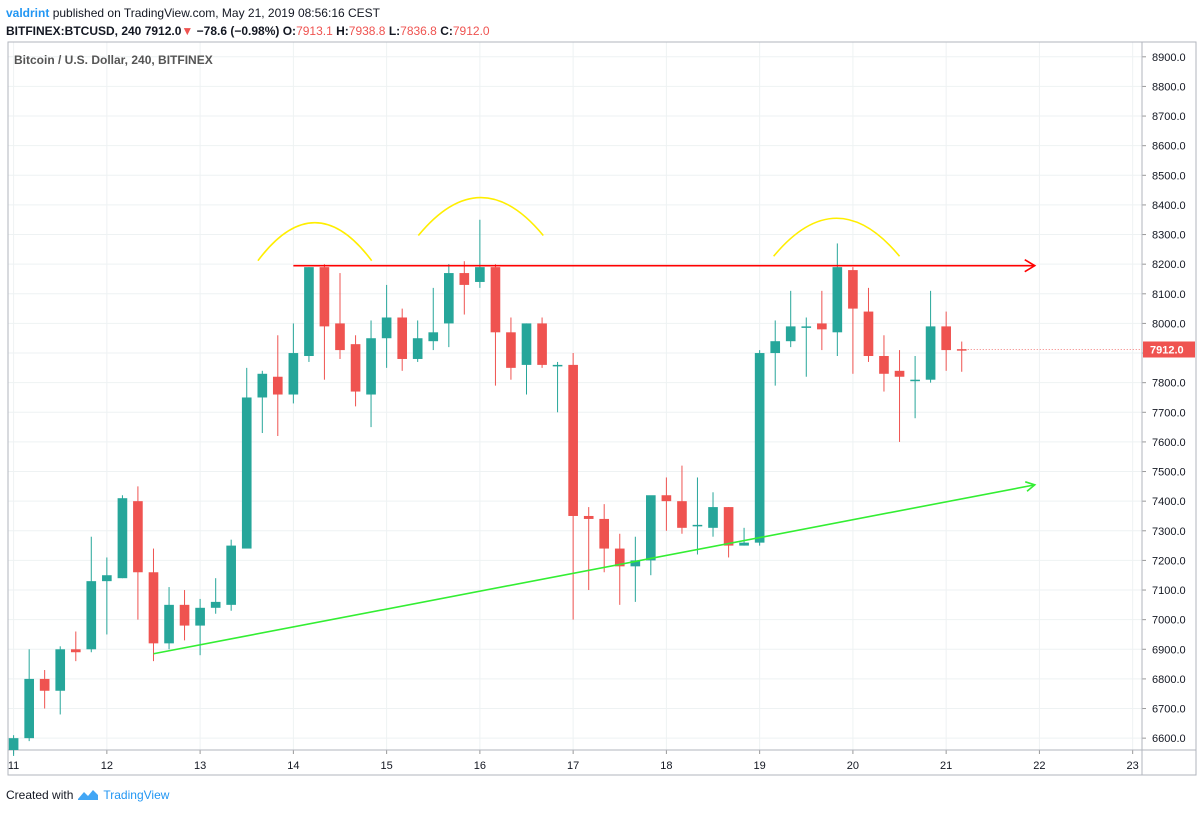 This screenshot has height=813, width=1202. What do you see at coordinates (418, 31) in the screenshot?
I see `low-value: 7836.8` at bounding box center [418, 31].